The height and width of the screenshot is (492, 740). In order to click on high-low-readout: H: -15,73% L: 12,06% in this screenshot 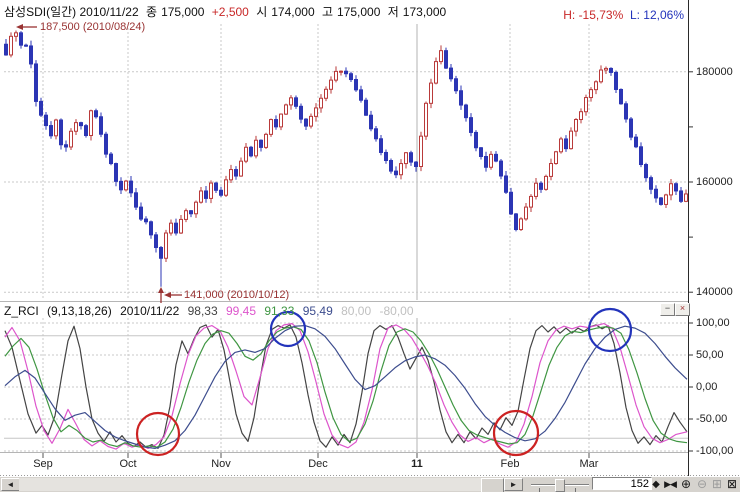, I will do `click(623, 15)`.